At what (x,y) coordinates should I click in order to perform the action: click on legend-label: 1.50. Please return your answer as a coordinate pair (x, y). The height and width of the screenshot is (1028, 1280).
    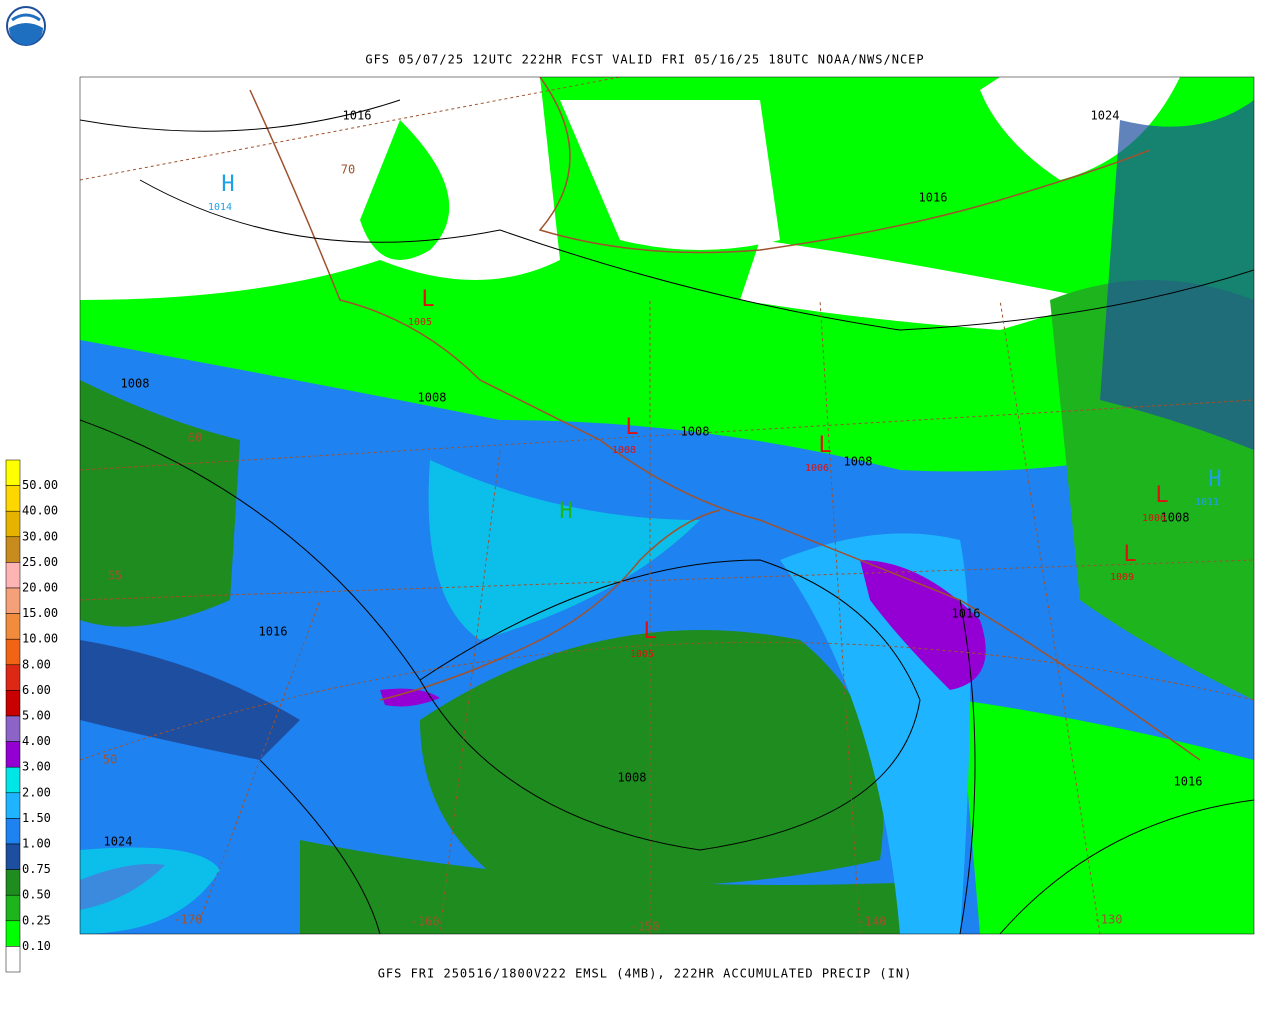
    Looking at the image, I should click on (36, 818).